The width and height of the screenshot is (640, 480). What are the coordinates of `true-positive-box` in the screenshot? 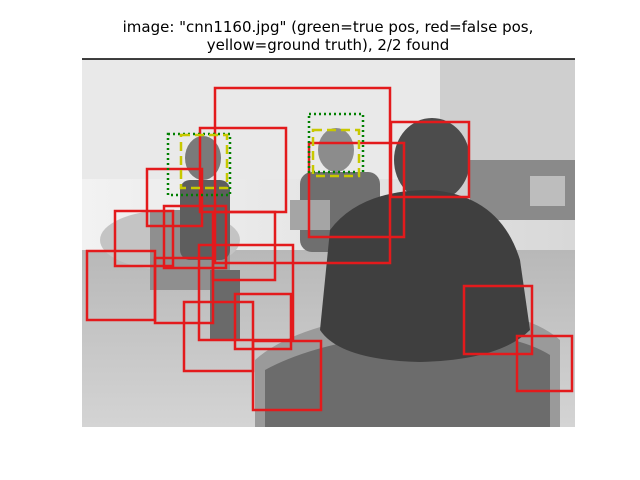 It's located at (336, 143).